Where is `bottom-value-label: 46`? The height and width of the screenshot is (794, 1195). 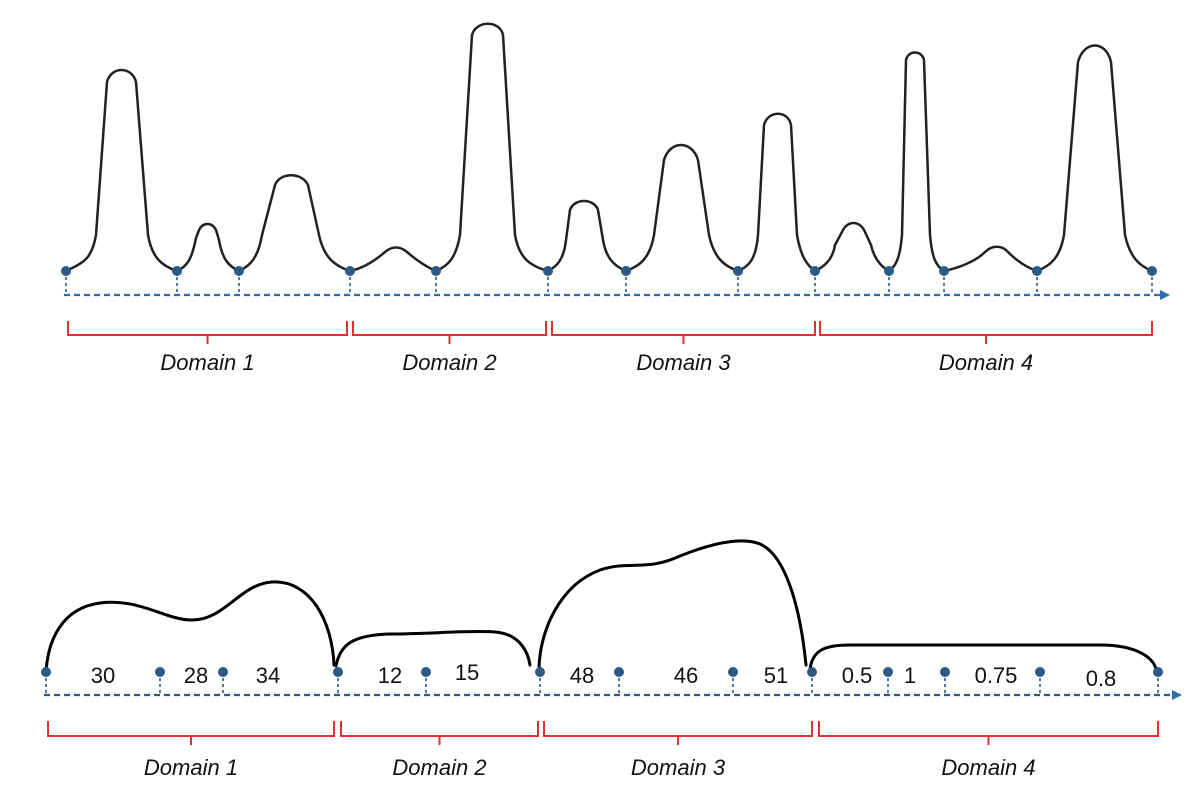 bottom-value-label: 46 is located at coordinates (686, 675).